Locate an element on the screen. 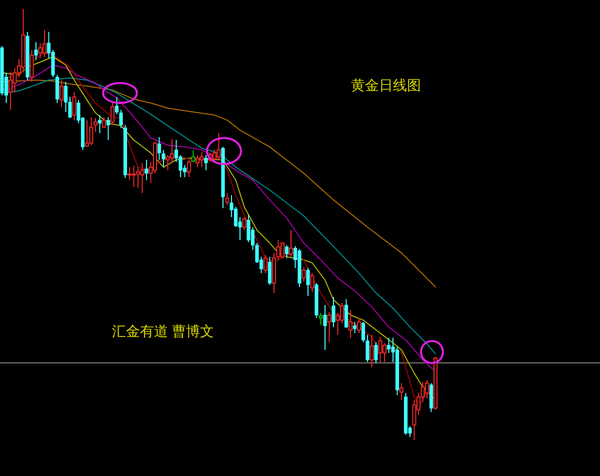 This screenshot has width=600, height=476. annotation: 汇金有道 曹博文 is located at coordinates (163, 331).